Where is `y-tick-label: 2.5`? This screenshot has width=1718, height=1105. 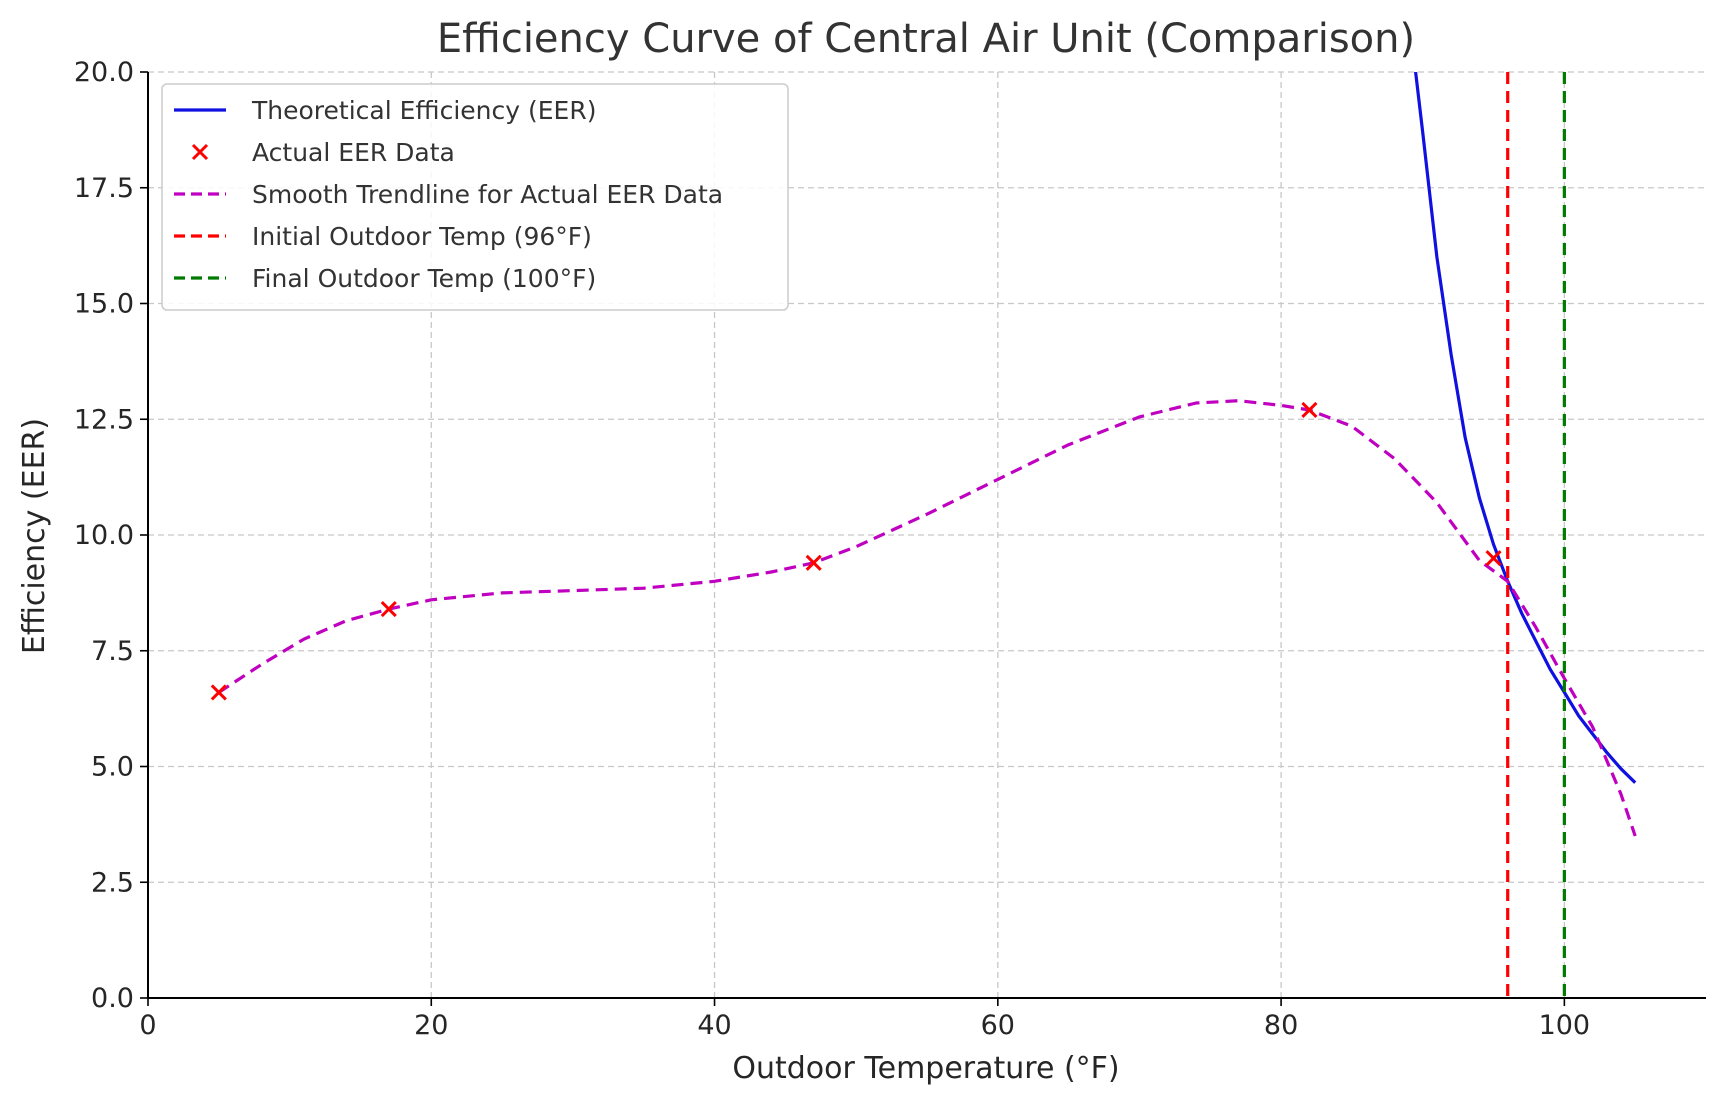 y-tick-label: 2.5 is located at coordinates (112, 882).